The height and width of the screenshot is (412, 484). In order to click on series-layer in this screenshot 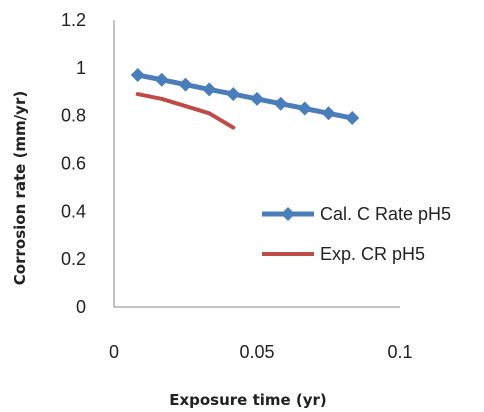, I will do `click(245, 99)`.